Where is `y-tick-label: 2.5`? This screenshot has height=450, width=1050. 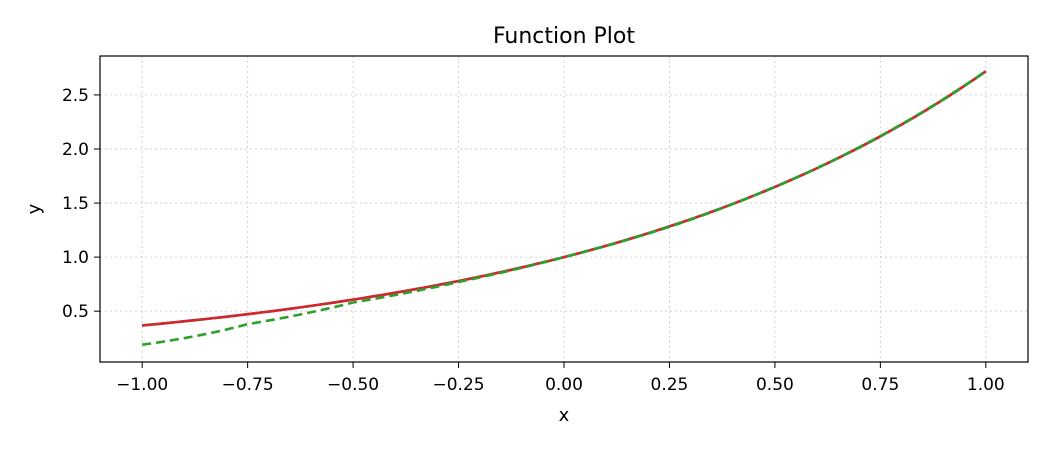
y-tick-label: 2.5 is located at coordinates (75, 96).